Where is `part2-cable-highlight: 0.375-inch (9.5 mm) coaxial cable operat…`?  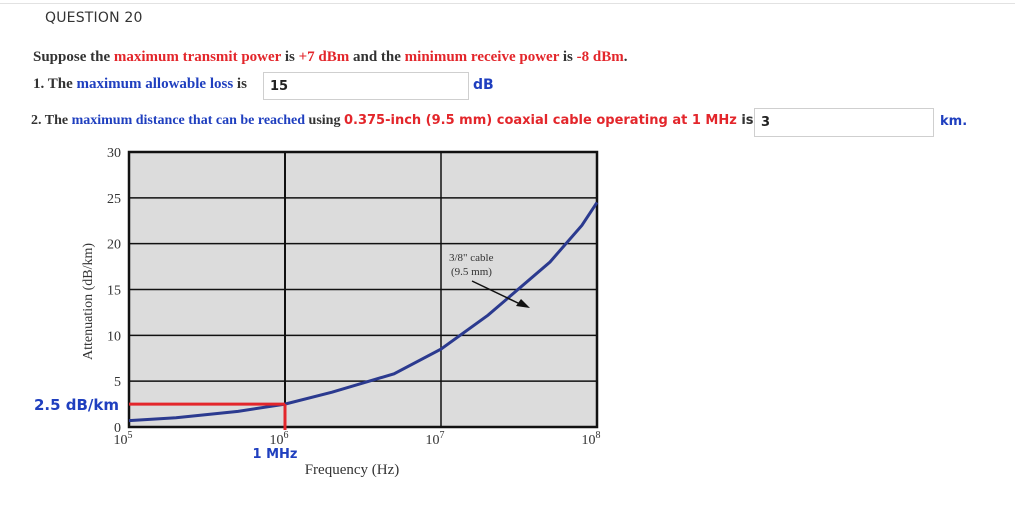 part2-cable-highlight: 0.375-inch (9.5 mm) coaxial cable operat… is located at coordinates (540, 120).